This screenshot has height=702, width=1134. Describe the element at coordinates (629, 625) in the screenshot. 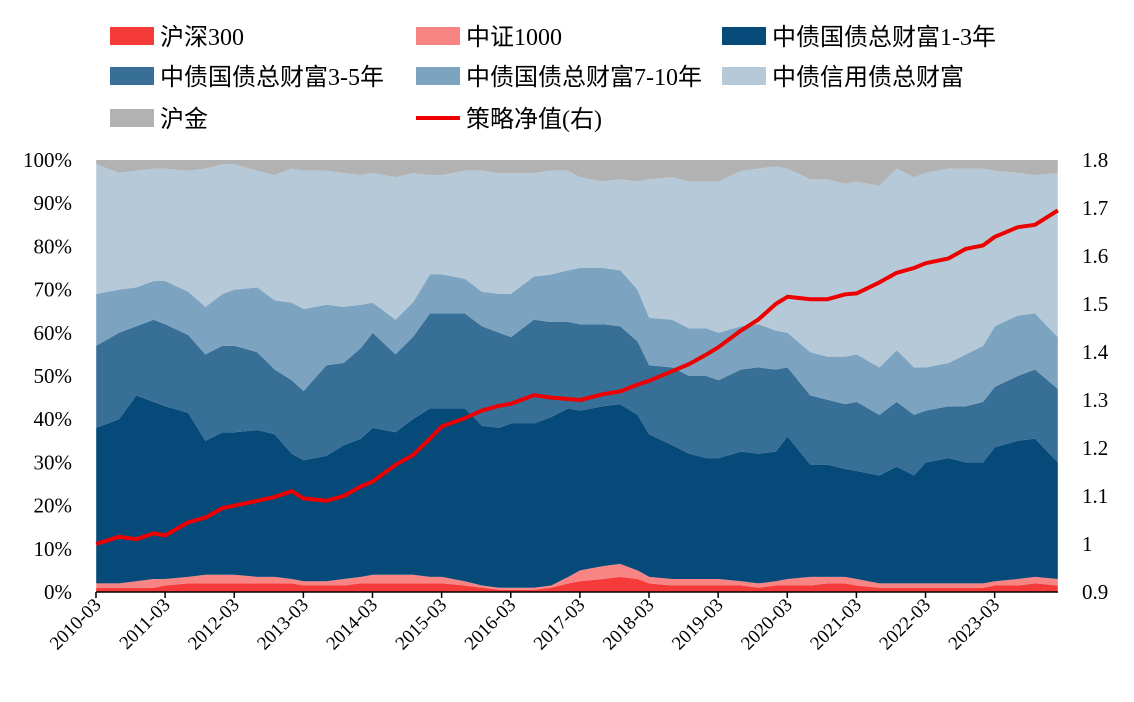

I see `x-tick-label: 2018-03` at that location.